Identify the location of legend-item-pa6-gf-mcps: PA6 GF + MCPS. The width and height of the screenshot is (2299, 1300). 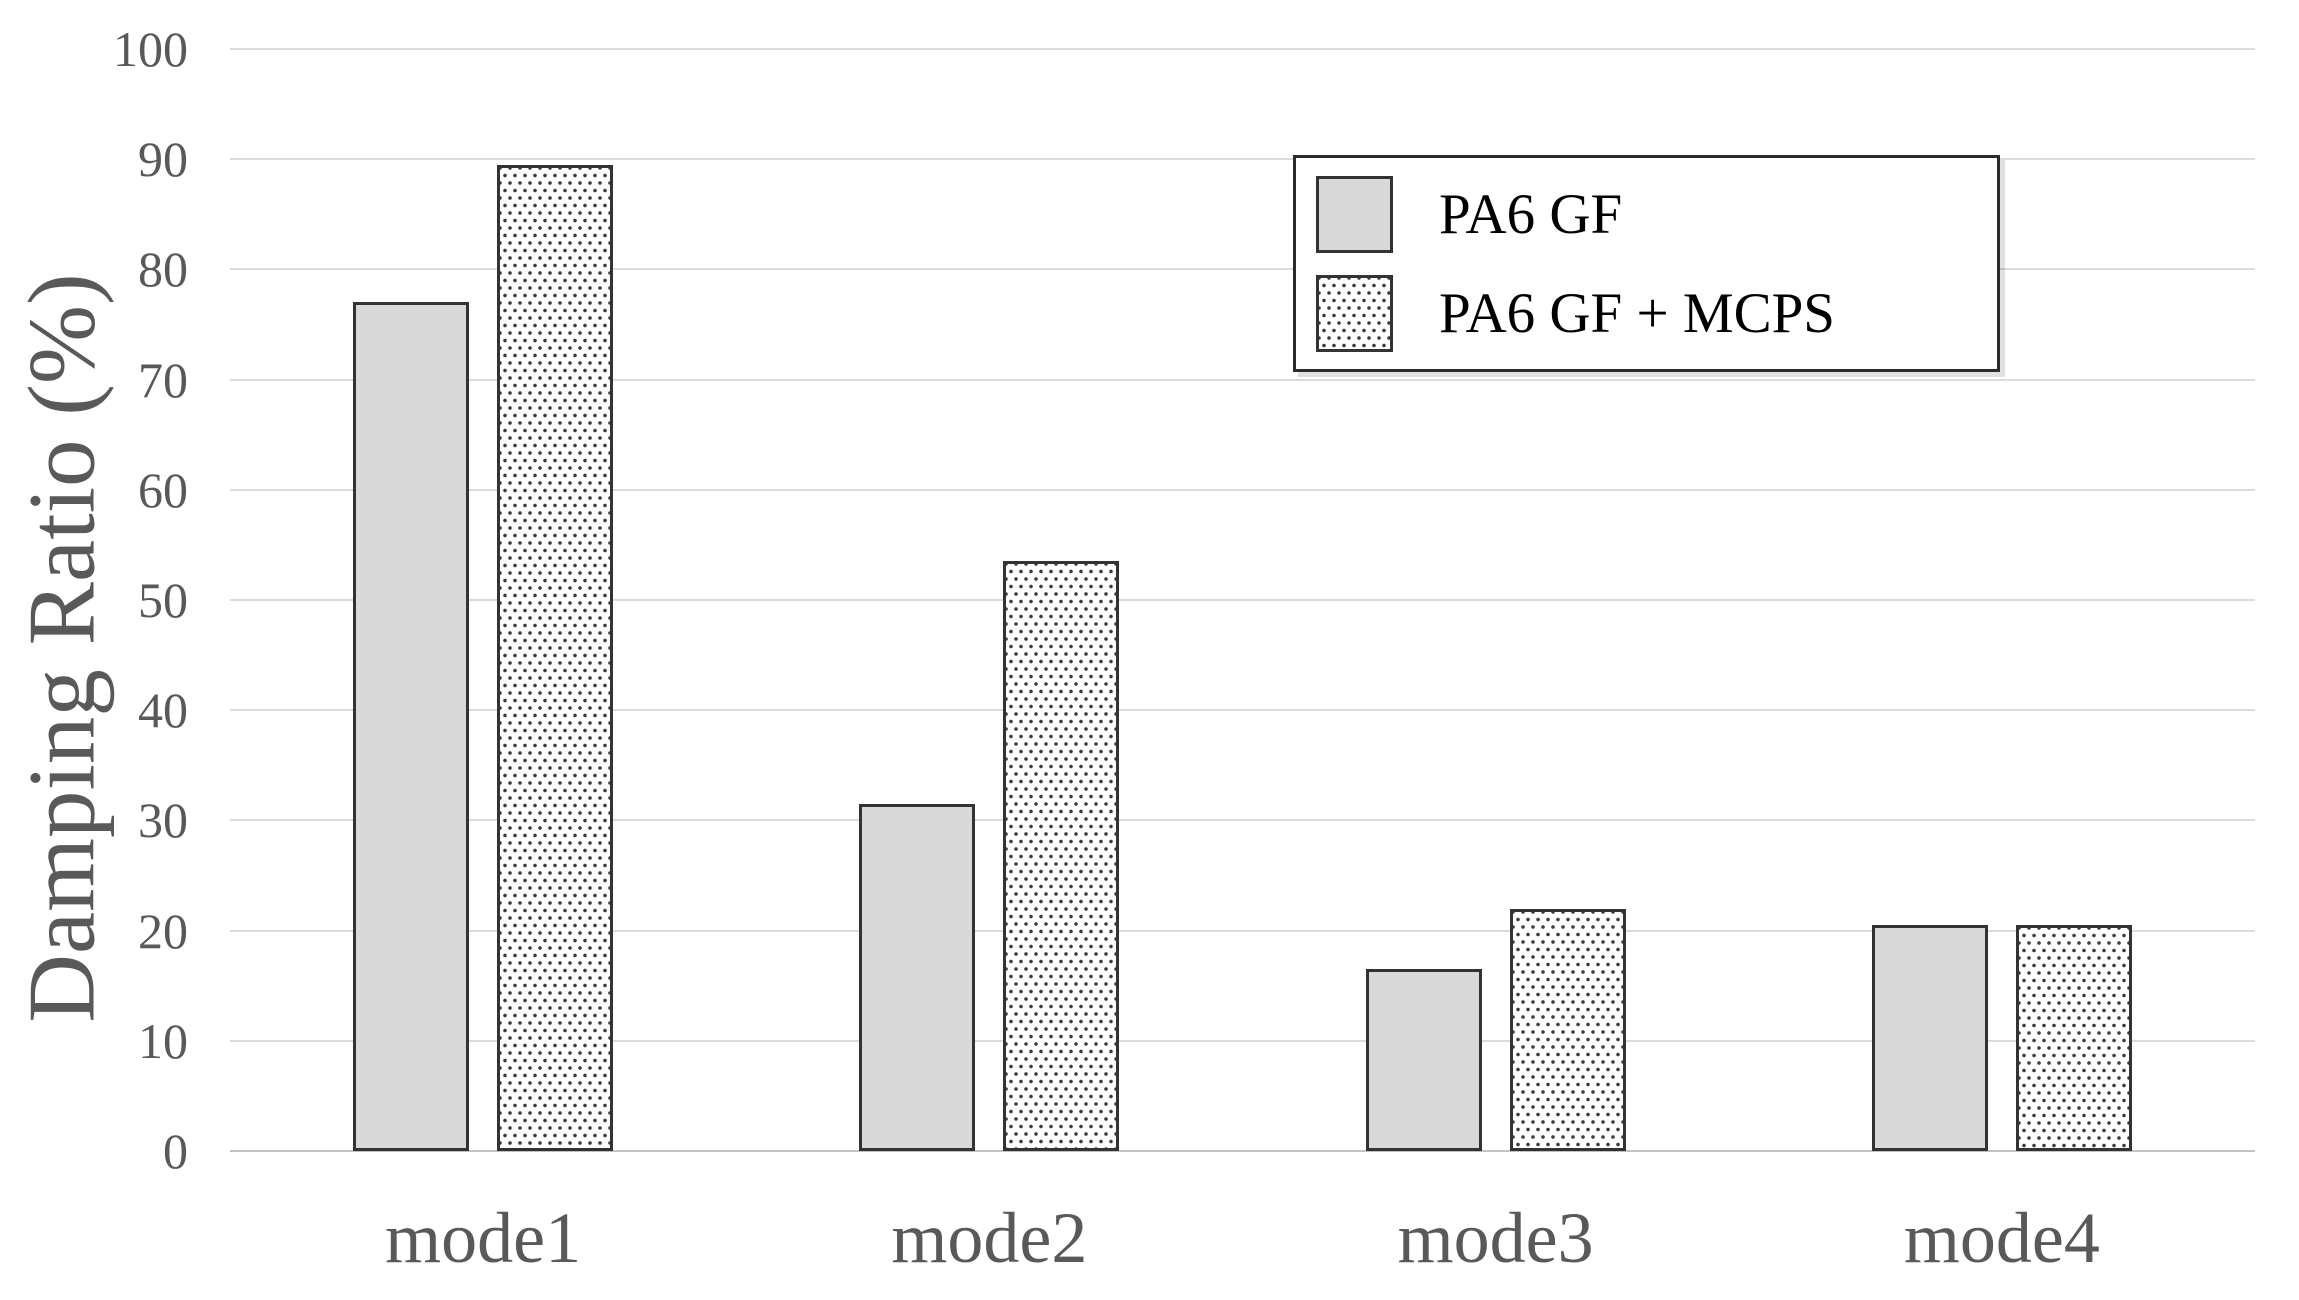
(1656, 313).